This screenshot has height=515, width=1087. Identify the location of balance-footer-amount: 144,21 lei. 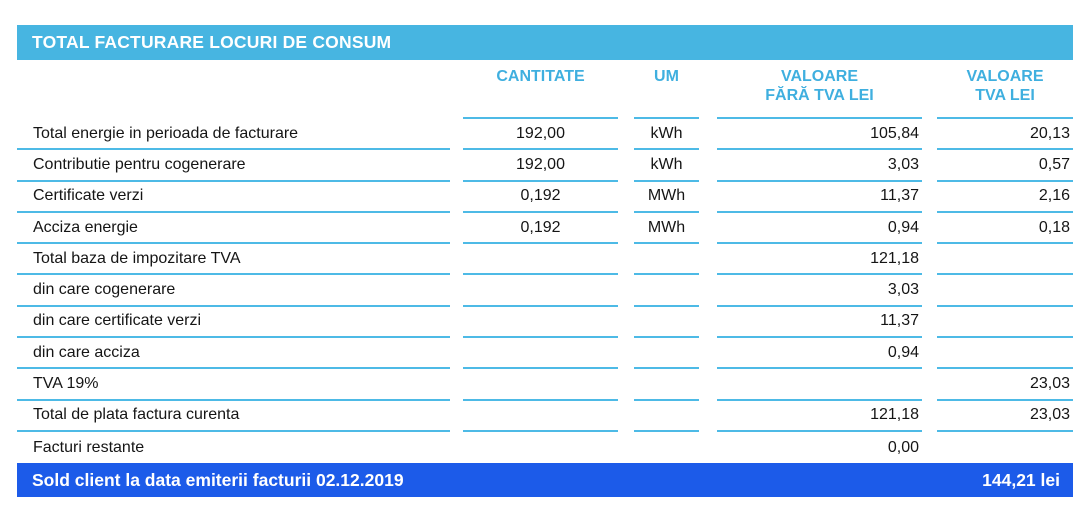
(1021, 479).